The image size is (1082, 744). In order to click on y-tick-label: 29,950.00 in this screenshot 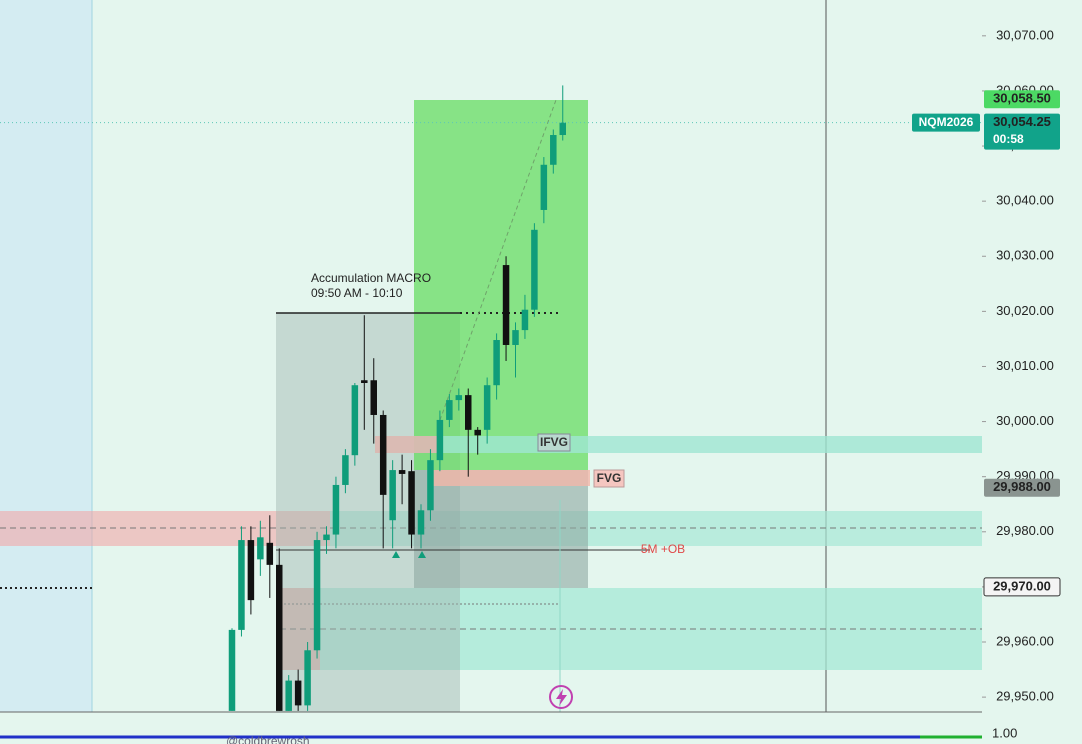, I will do `click(1025, 696)`.